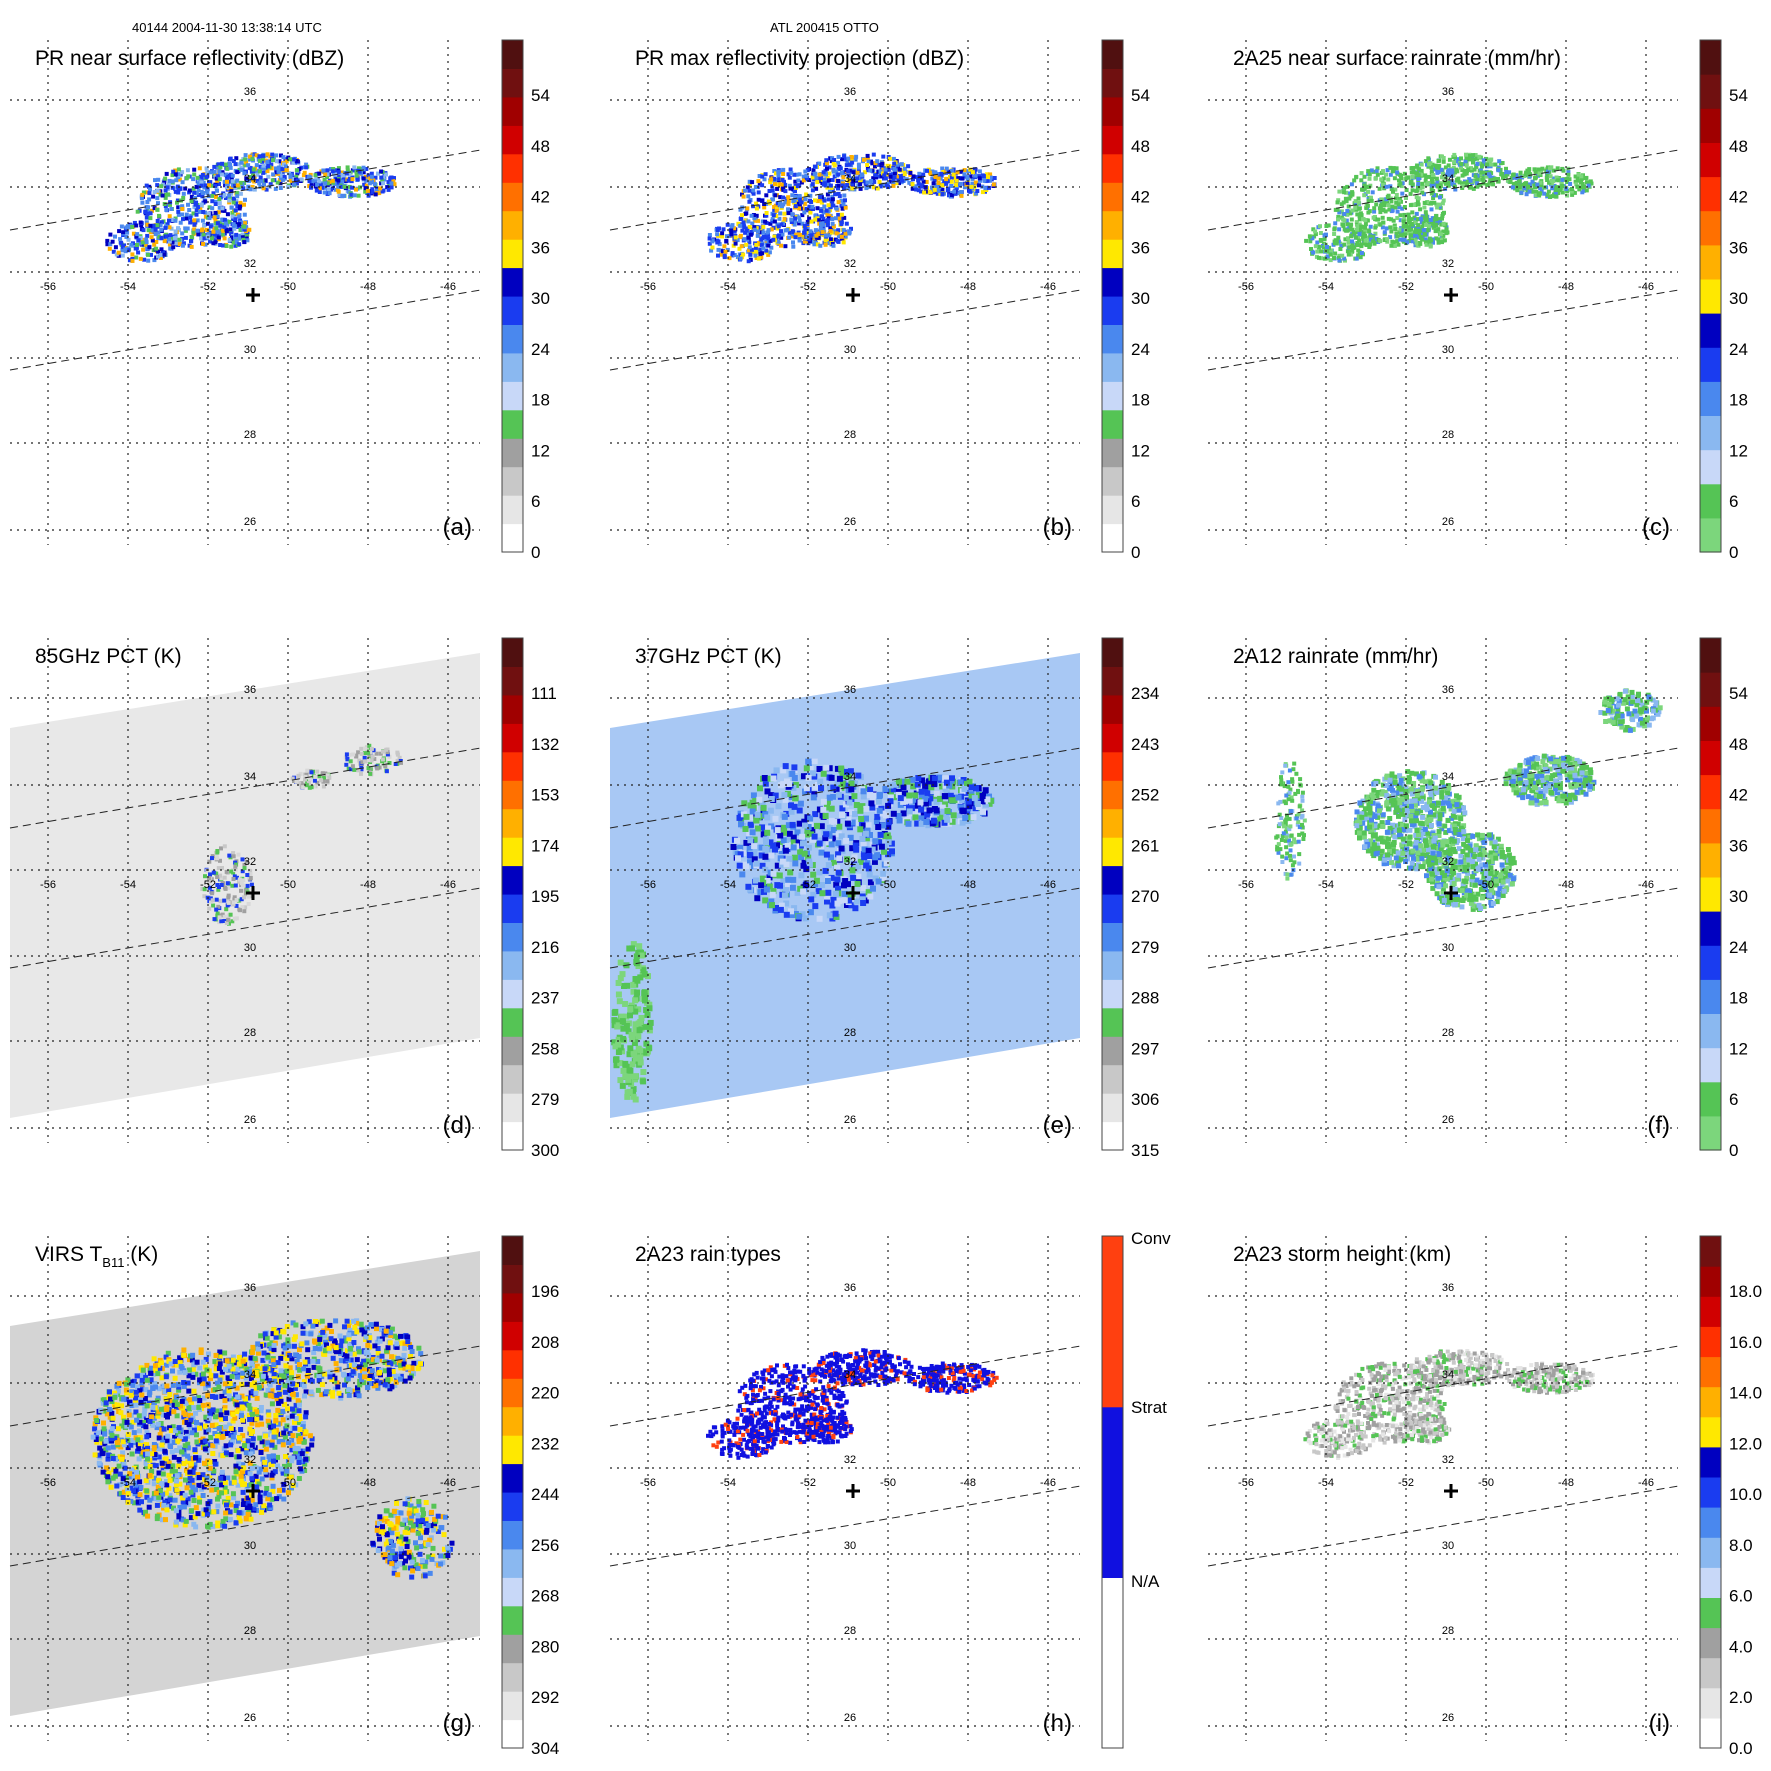 The height and width of the screenshot is (1771, 1771). What do you see at coordinates (1745, 1291) in the screenshot?
I see `colorbar-tick: 18.0` at bounding box center [1745, 1291].